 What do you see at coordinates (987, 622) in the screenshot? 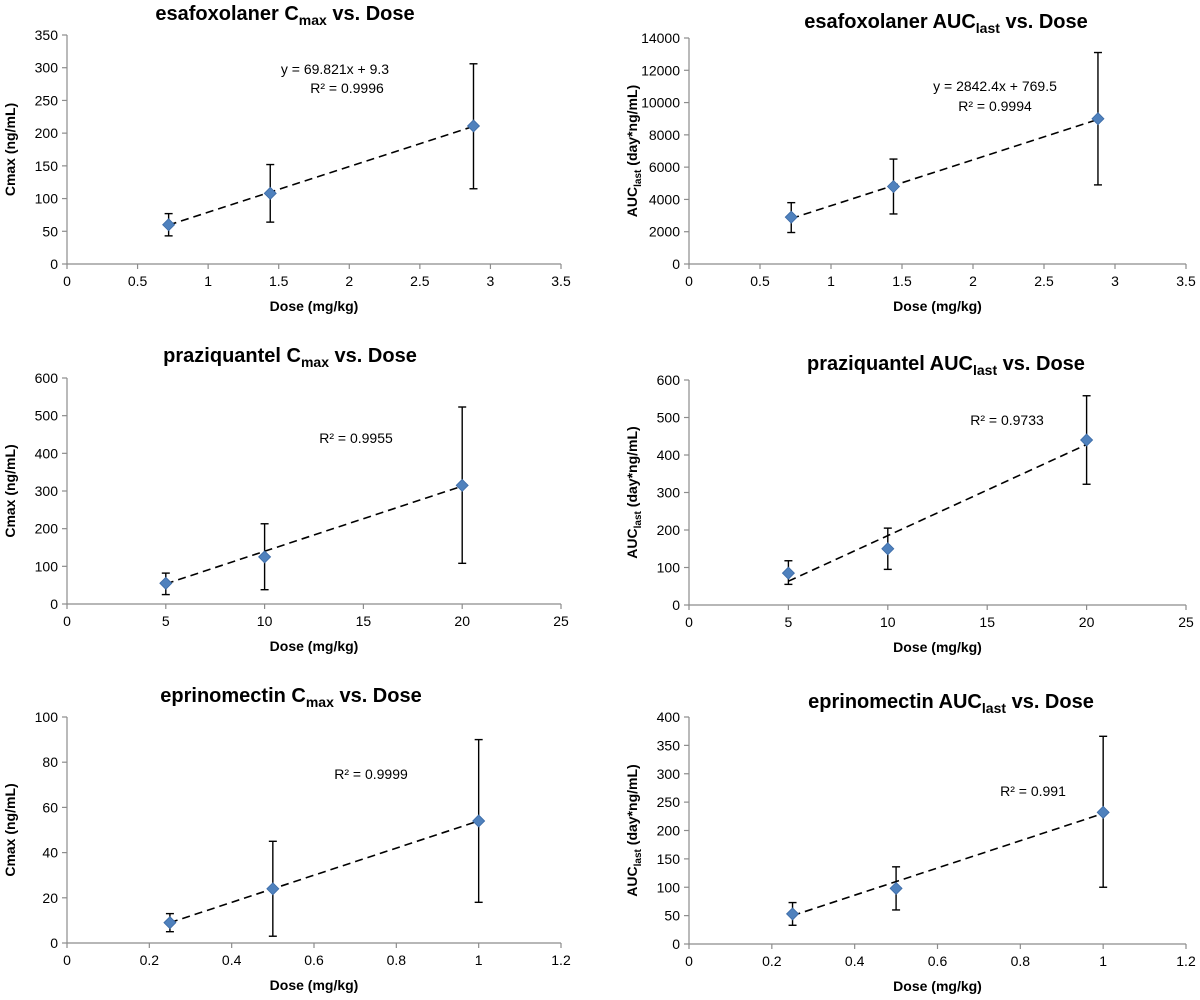
I see `x-tick-label: 15` at bounding box center [987, 622].